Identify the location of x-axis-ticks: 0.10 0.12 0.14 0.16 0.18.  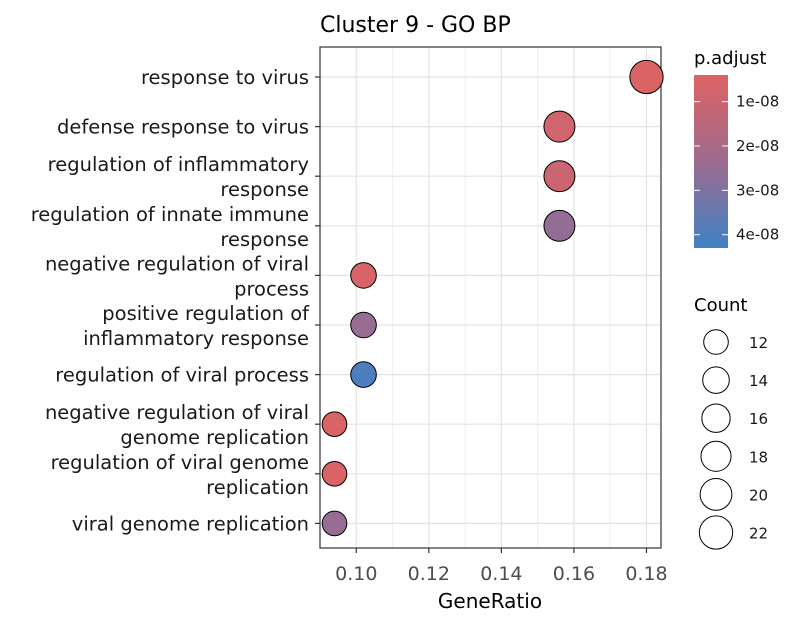
(501, 566).